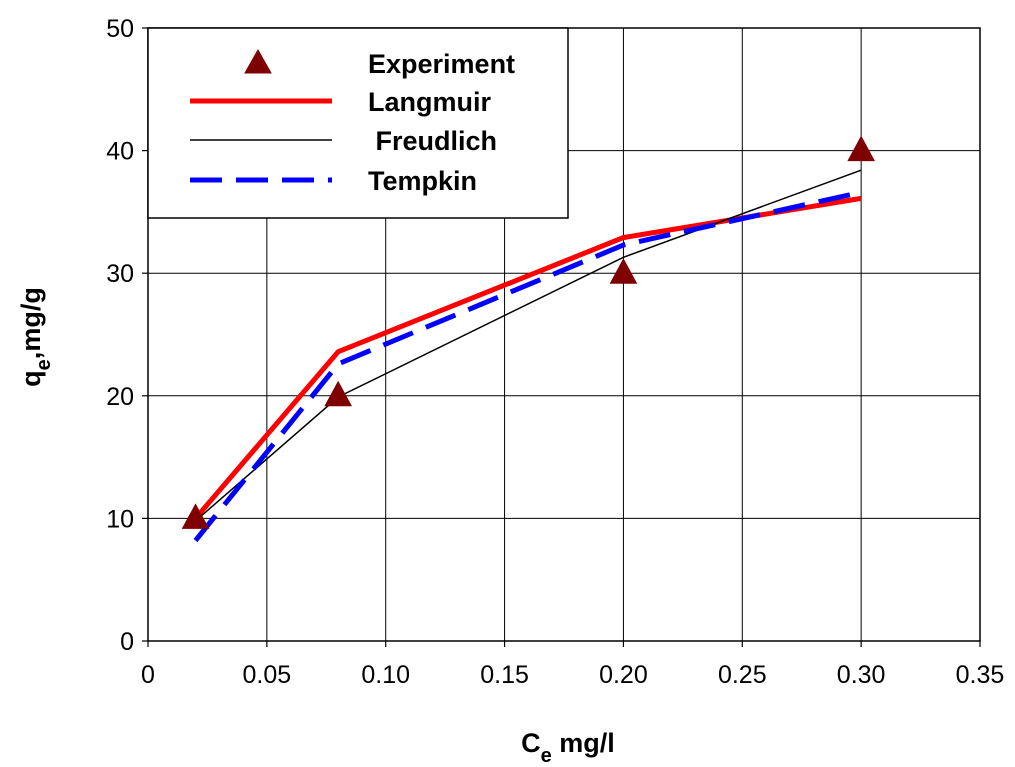 This screenshot has height=767, width=1015. I want to click on x-axis-title: Ce mg/l, so click(568, 747).